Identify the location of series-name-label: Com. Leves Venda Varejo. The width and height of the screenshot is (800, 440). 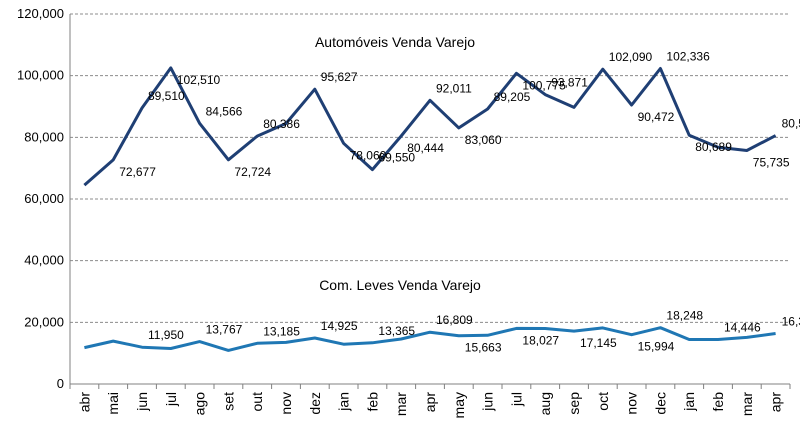
(400, 285).